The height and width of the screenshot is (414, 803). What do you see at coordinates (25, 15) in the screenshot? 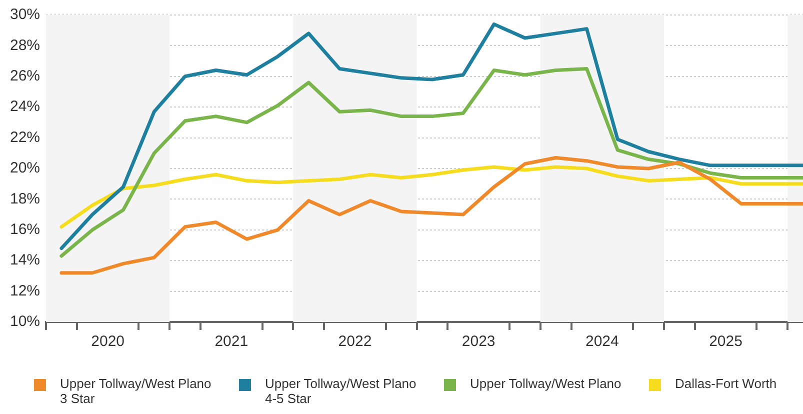
I see `y-tick-label: 30%` at bounding box center [25, 15].